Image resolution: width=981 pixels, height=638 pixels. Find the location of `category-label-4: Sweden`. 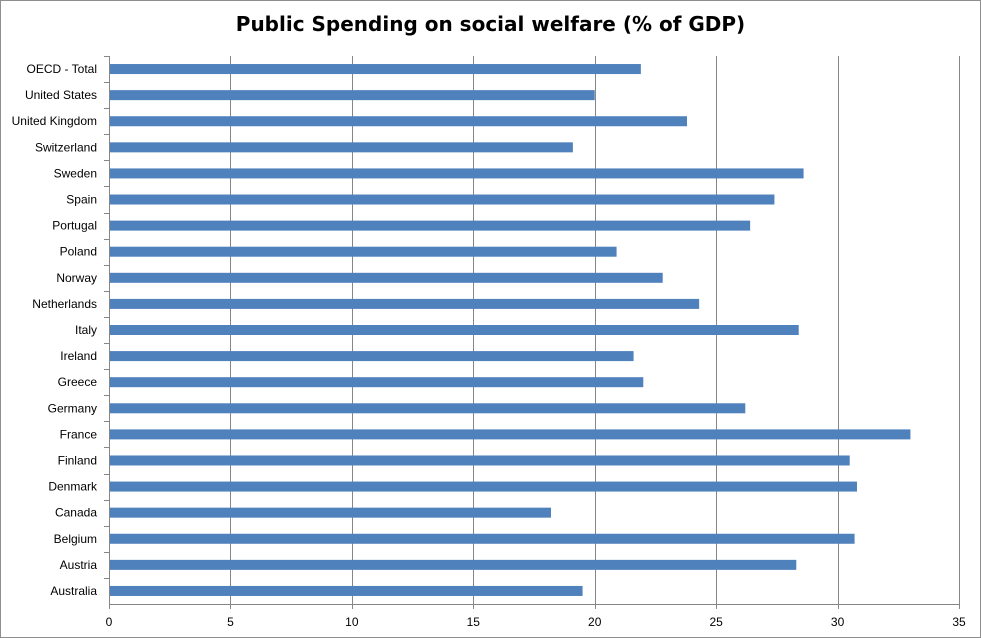

category-label-4: Sweden is located at coordinates (75, 173).